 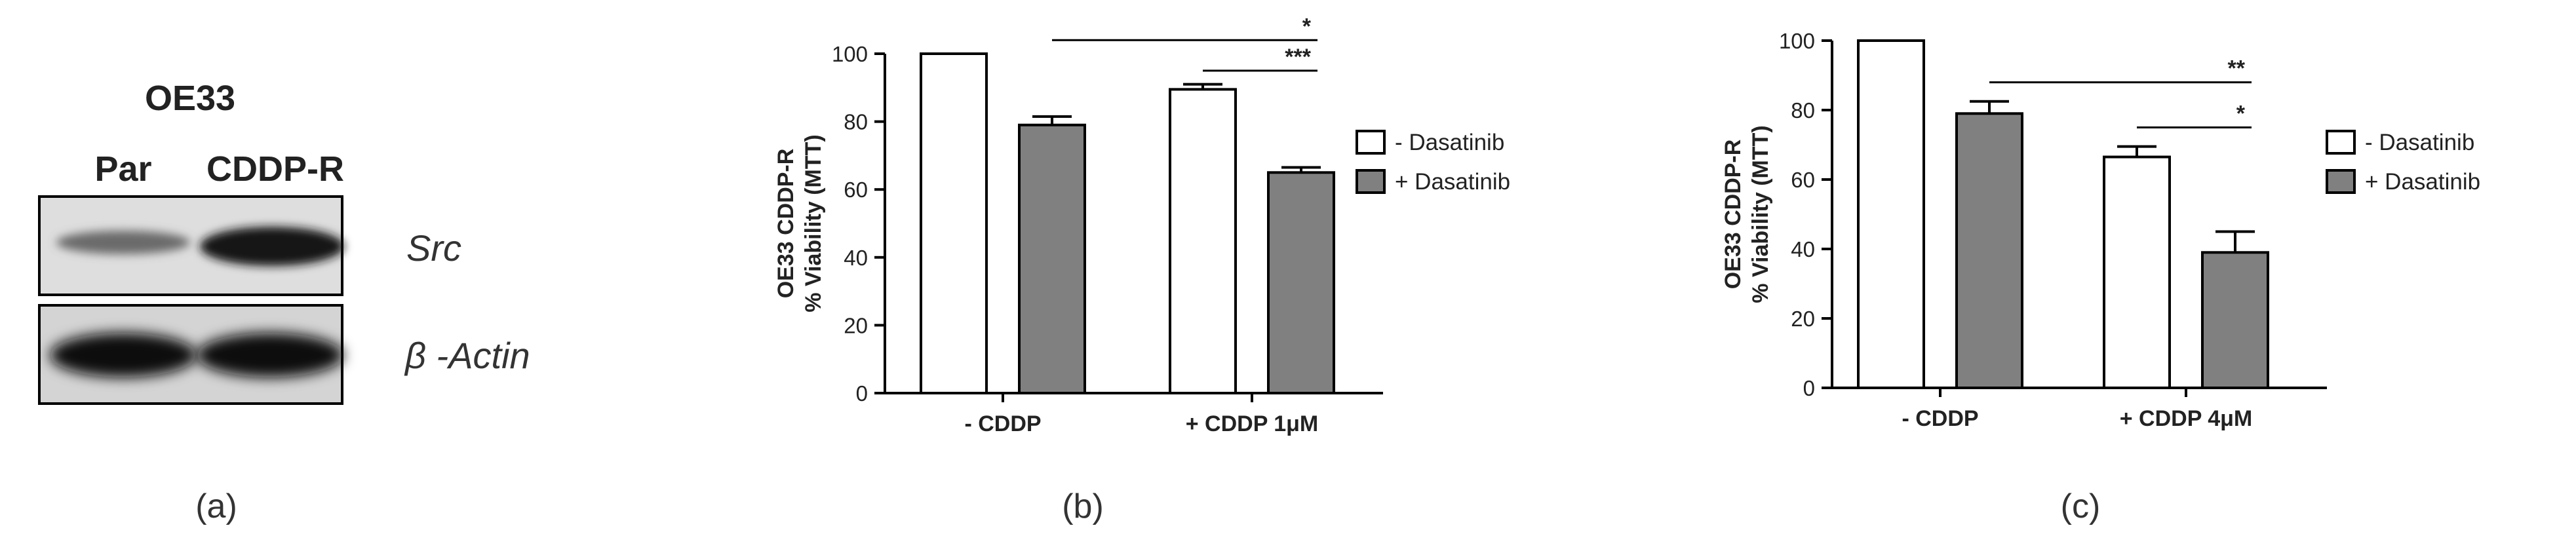 What do you see at coordinates (1298, 57) in the screenshot?
I see `significance-label: ***` at bounding box center [1298, 57].